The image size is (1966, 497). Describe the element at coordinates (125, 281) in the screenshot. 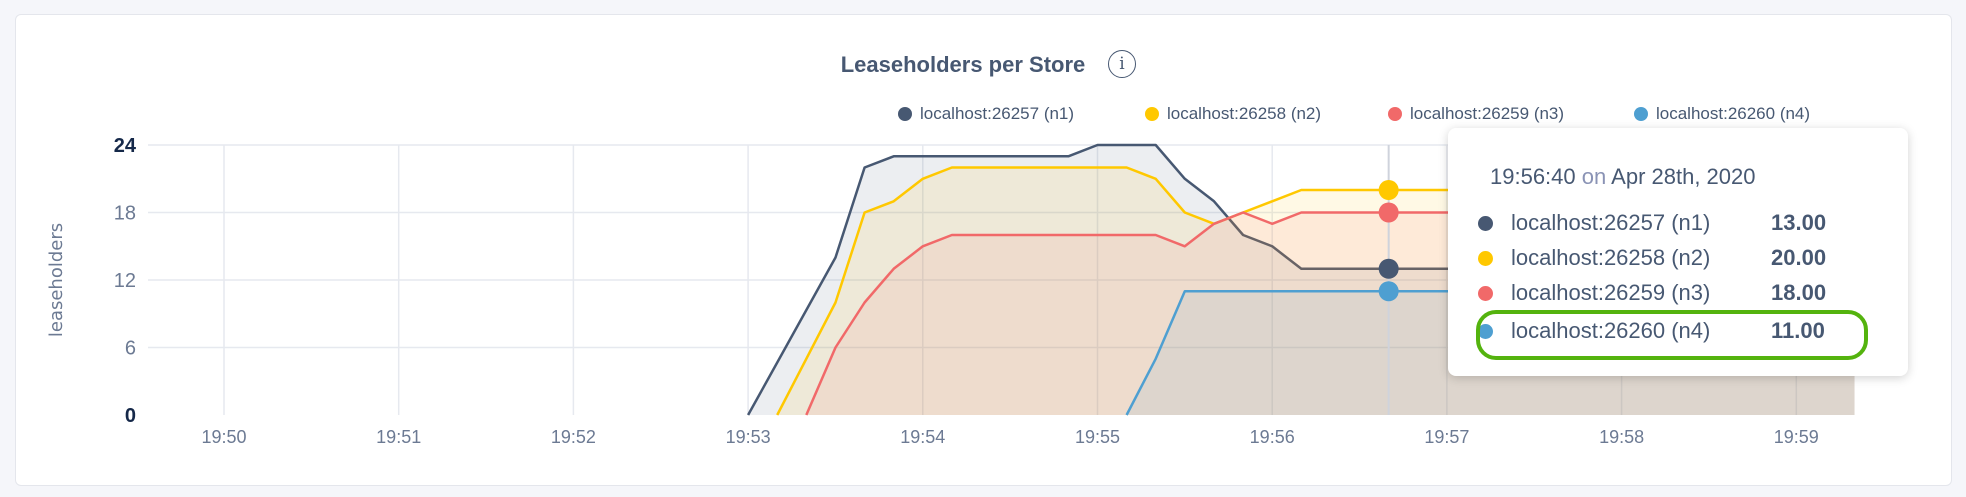

I see `y-tick-label: 12` at that location.